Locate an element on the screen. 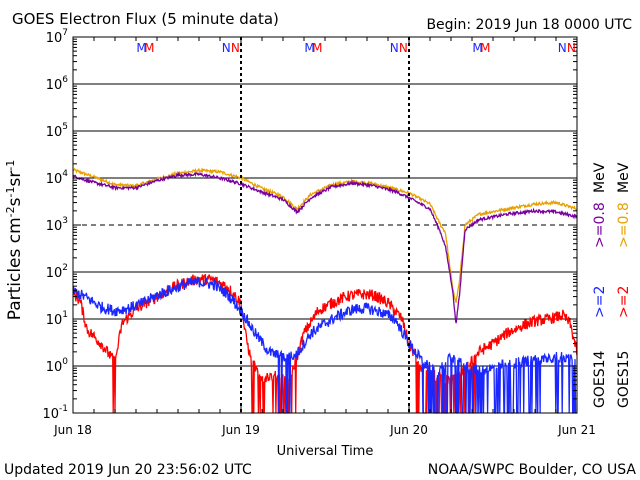 This screenshot has width=640, height=480. y-tick-label: 10¹ is located at coordinates (57, 319).